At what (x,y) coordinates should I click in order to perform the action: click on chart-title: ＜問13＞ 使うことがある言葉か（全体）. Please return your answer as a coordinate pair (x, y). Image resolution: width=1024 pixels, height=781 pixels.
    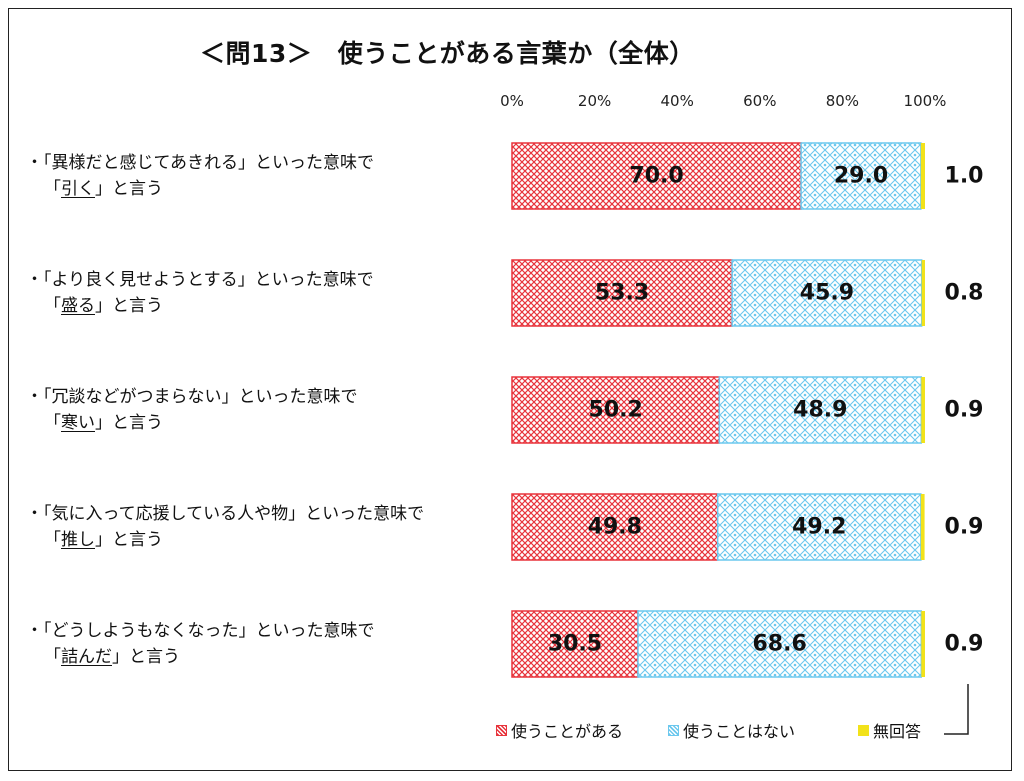
    Looking at the image, I should click on (447, 53).